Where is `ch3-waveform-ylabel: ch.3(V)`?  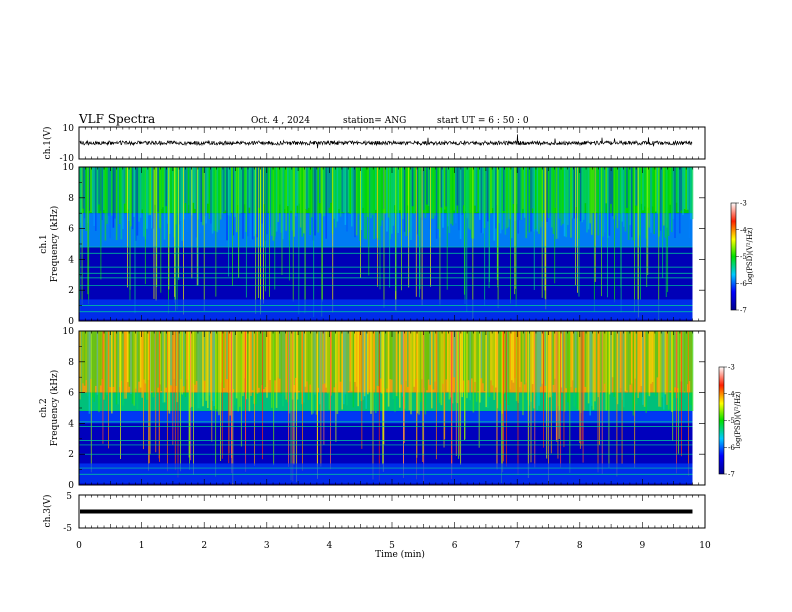
ch3-waveform-ylabel: ch.3(V) is located at coordinates (47, 511).